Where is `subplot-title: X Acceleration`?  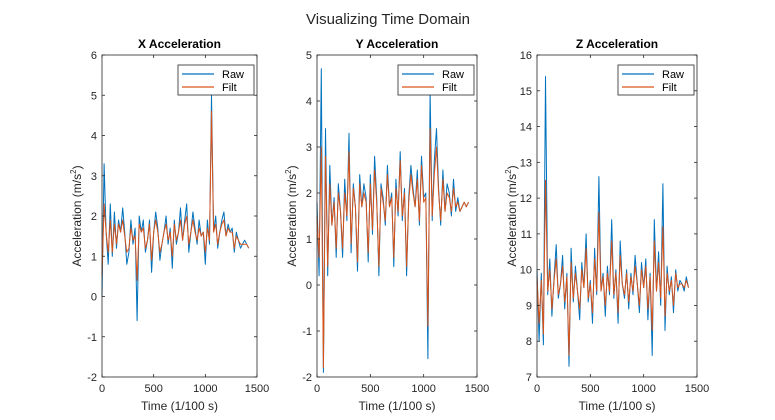
subplot-title: X Acceleration is located at coordinates (179, 44).